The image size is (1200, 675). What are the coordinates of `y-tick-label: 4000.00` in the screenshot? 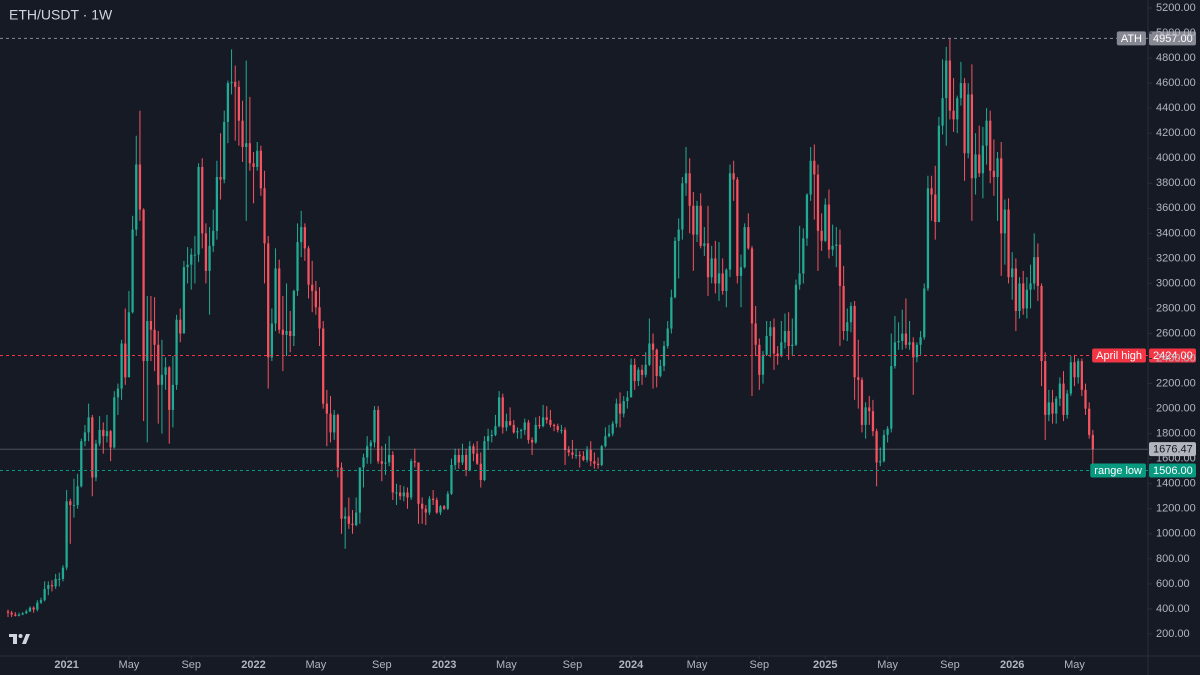 It's located at (1176, 158).